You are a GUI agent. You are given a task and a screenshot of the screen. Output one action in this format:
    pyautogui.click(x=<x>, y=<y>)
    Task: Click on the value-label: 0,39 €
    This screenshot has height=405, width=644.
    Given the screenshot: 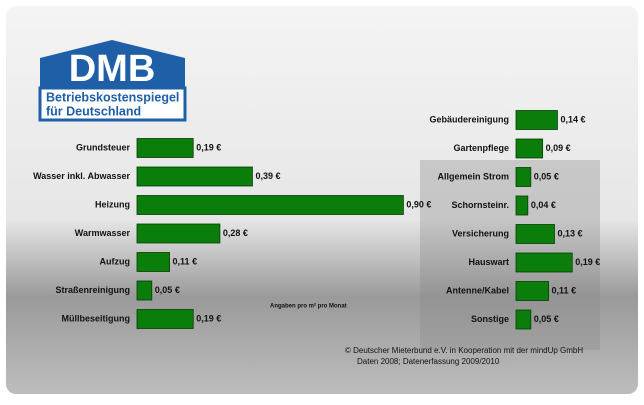 What is the action you would take?
    pyautogui.click(x=267, y=176)
    